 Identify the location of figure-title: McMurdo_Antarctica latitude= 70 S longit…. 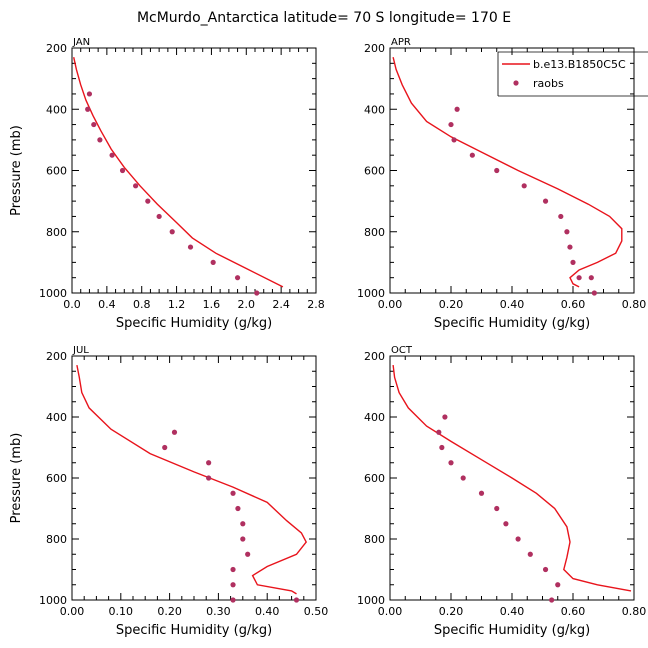
(324, 18).